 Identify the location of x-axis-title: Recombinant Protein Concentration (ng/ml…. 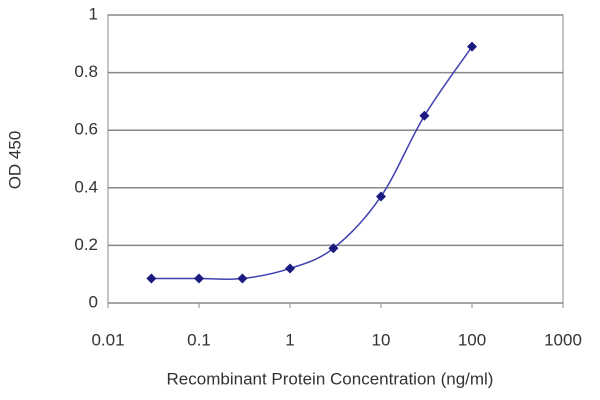
(330, 378).